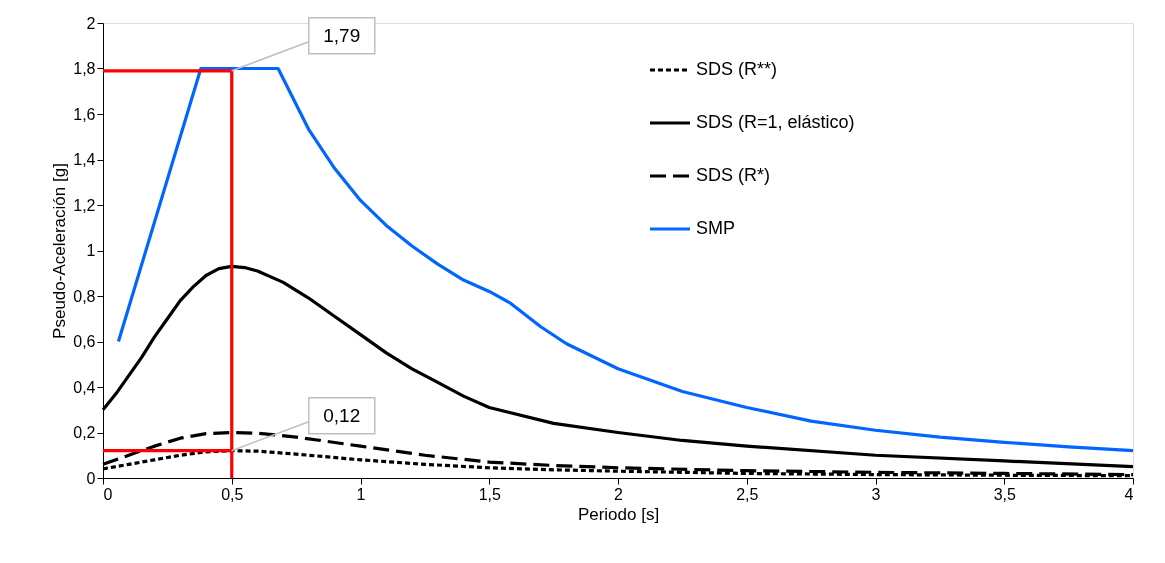 Image resolution: width=1165 pixels, height=563 pixels. What do you see at coordinates (84, 159) in the screenshot?
I see `y-tick-label: 1,4` at bounding box center [84, 159].